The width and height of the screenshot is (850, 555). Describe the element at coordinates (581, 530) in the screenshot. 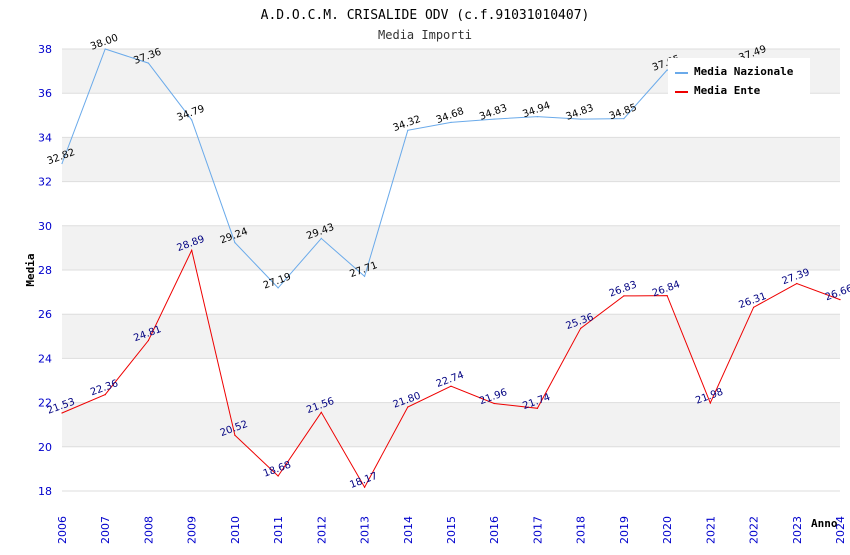

I see `x-tick-label: 2018` at that location.